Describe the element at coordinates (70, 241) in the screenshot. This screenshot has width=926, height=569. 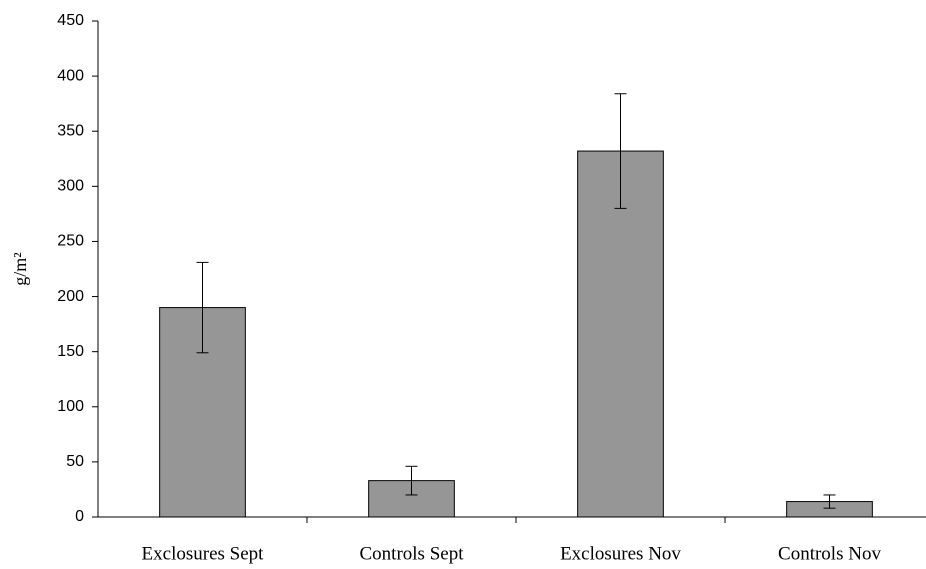
I see `y-tick-label: 250` at that location.